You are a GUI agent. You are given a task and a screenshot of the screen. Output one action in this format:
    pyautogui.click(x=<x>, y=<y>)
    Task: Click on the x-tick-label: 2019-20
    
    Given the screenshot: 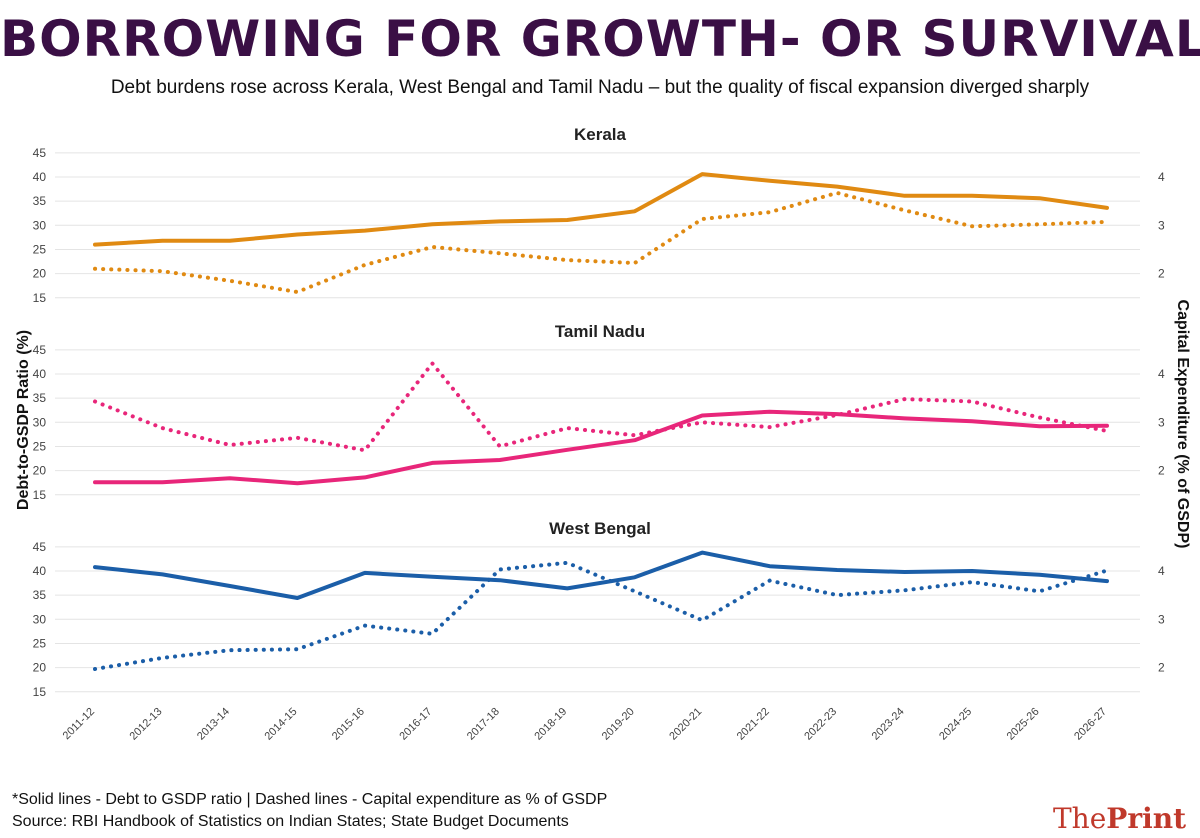 What is the action you would take?
    pyautogui.click(x=618, y=724)
    